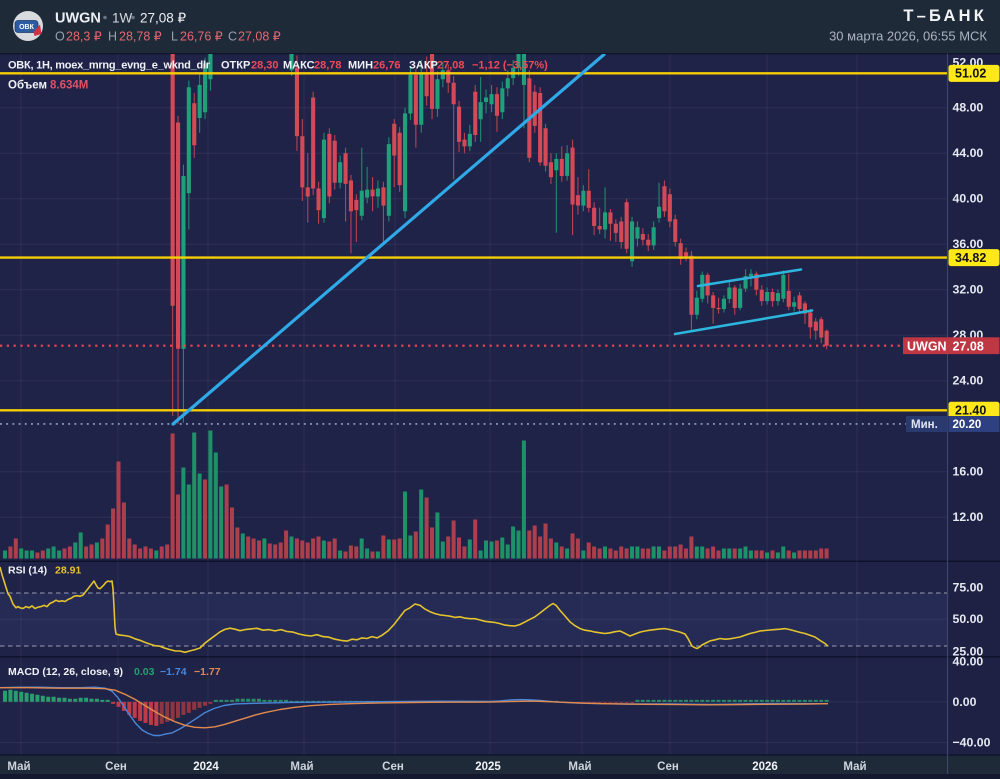 The image size is (1000, 779). I want to click on svg-text: 12.00, so click(968, 517).